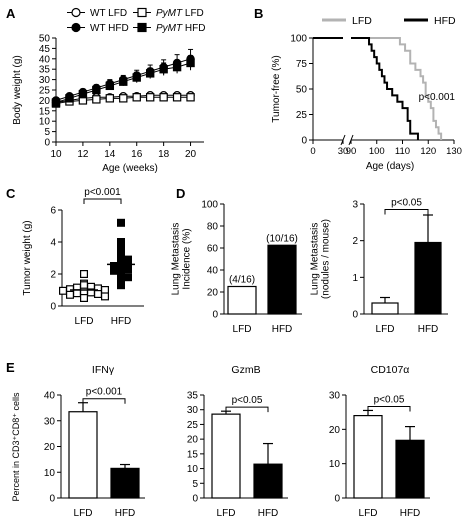 The width and height of the screenshot is (475, 528). I want to click on legend-entry-prefix: WT, so click(97, 13).